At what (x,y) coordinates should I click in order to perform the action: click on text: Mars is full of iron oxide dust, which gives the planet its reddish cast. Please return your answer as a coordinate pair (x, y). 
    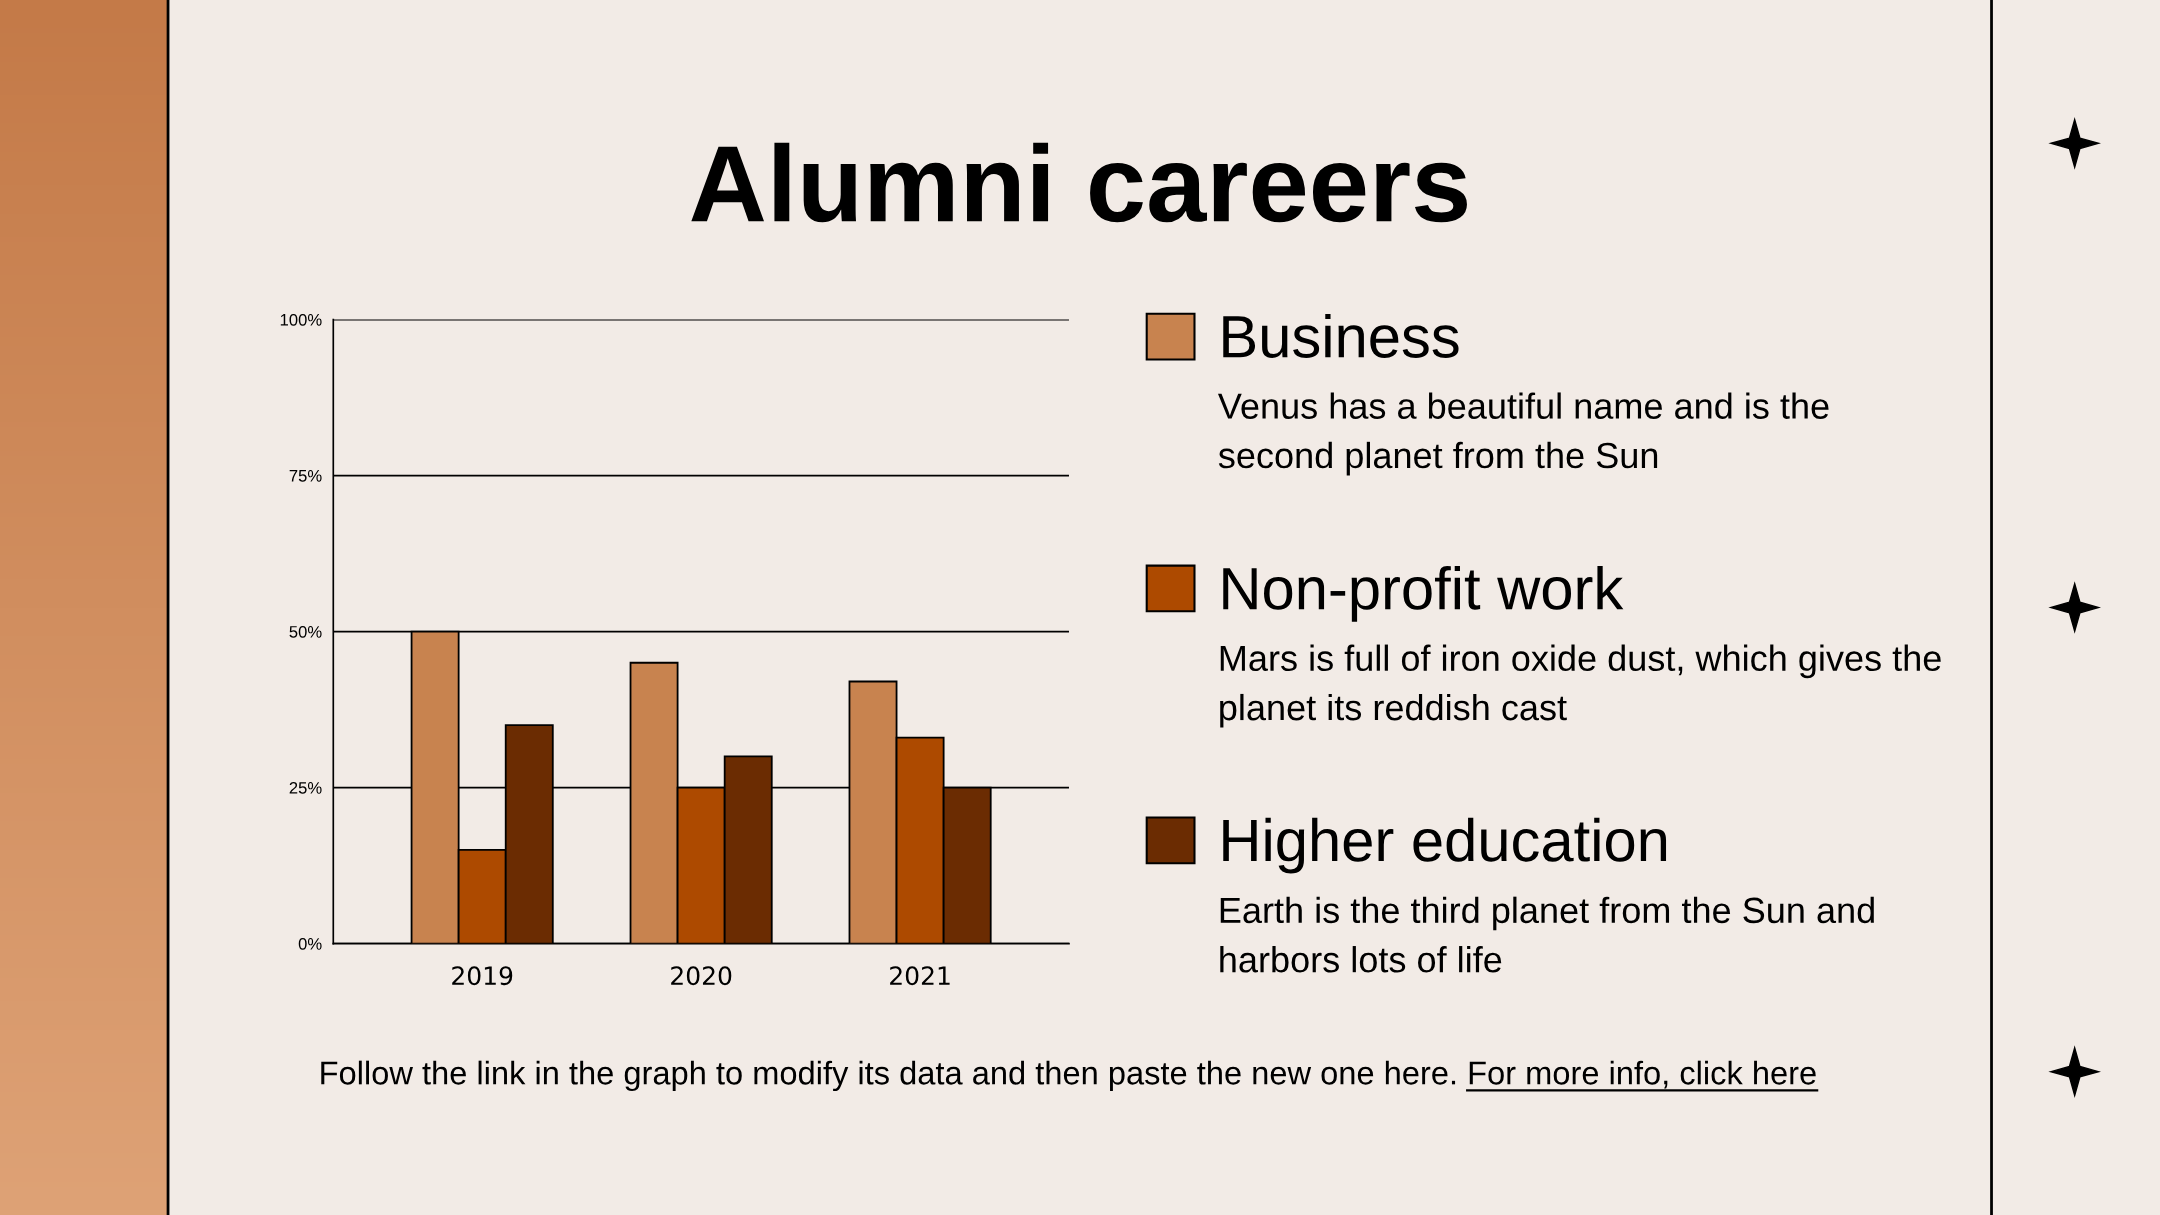
    Looking at the image, I should click on (1580, 686).